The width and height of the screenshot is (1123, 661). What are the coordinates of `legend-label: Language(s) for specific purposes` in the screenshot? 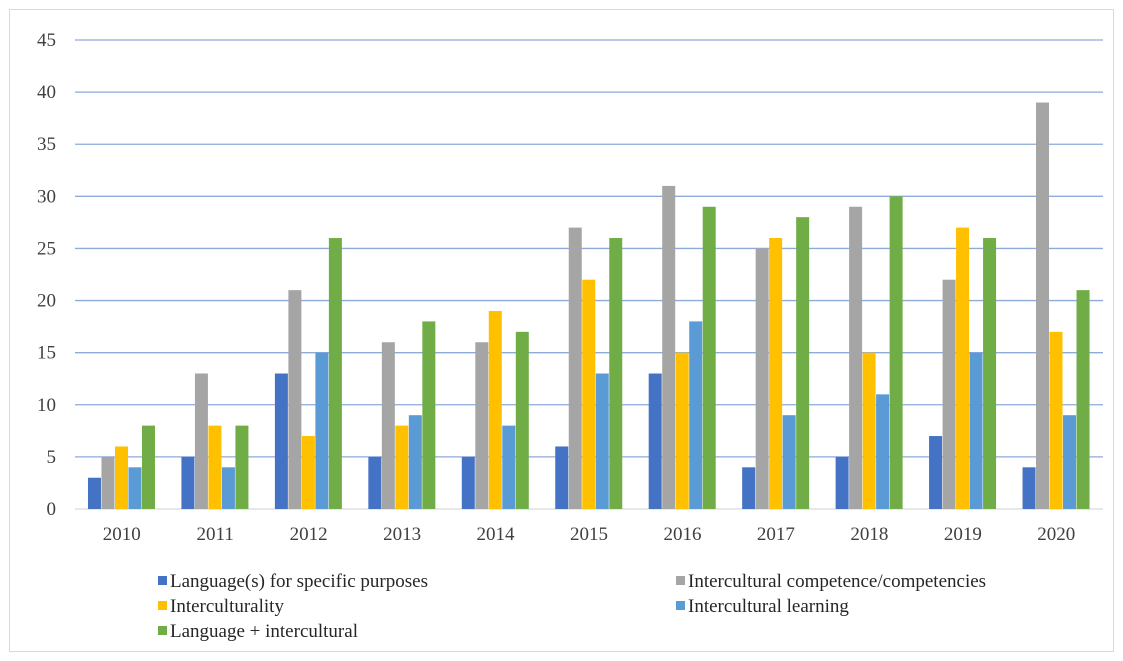 It's located at (299, 581).